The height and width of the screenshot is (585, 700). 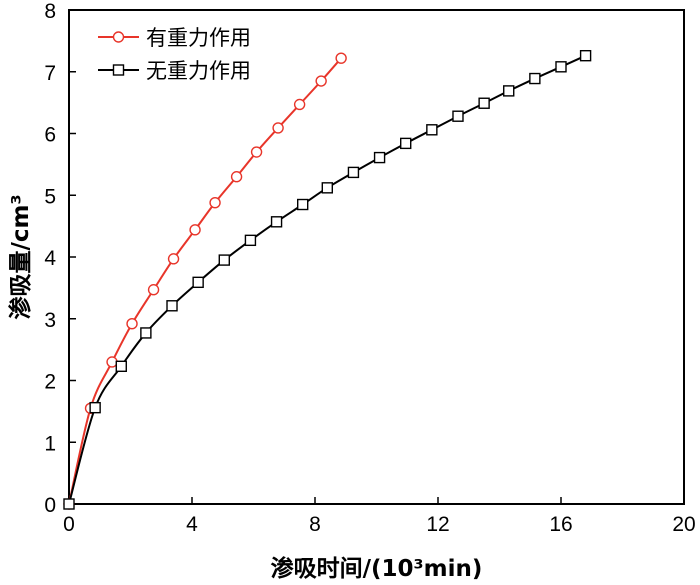 I want to click on x-tick-label: 8, so click(x=315, y=524).